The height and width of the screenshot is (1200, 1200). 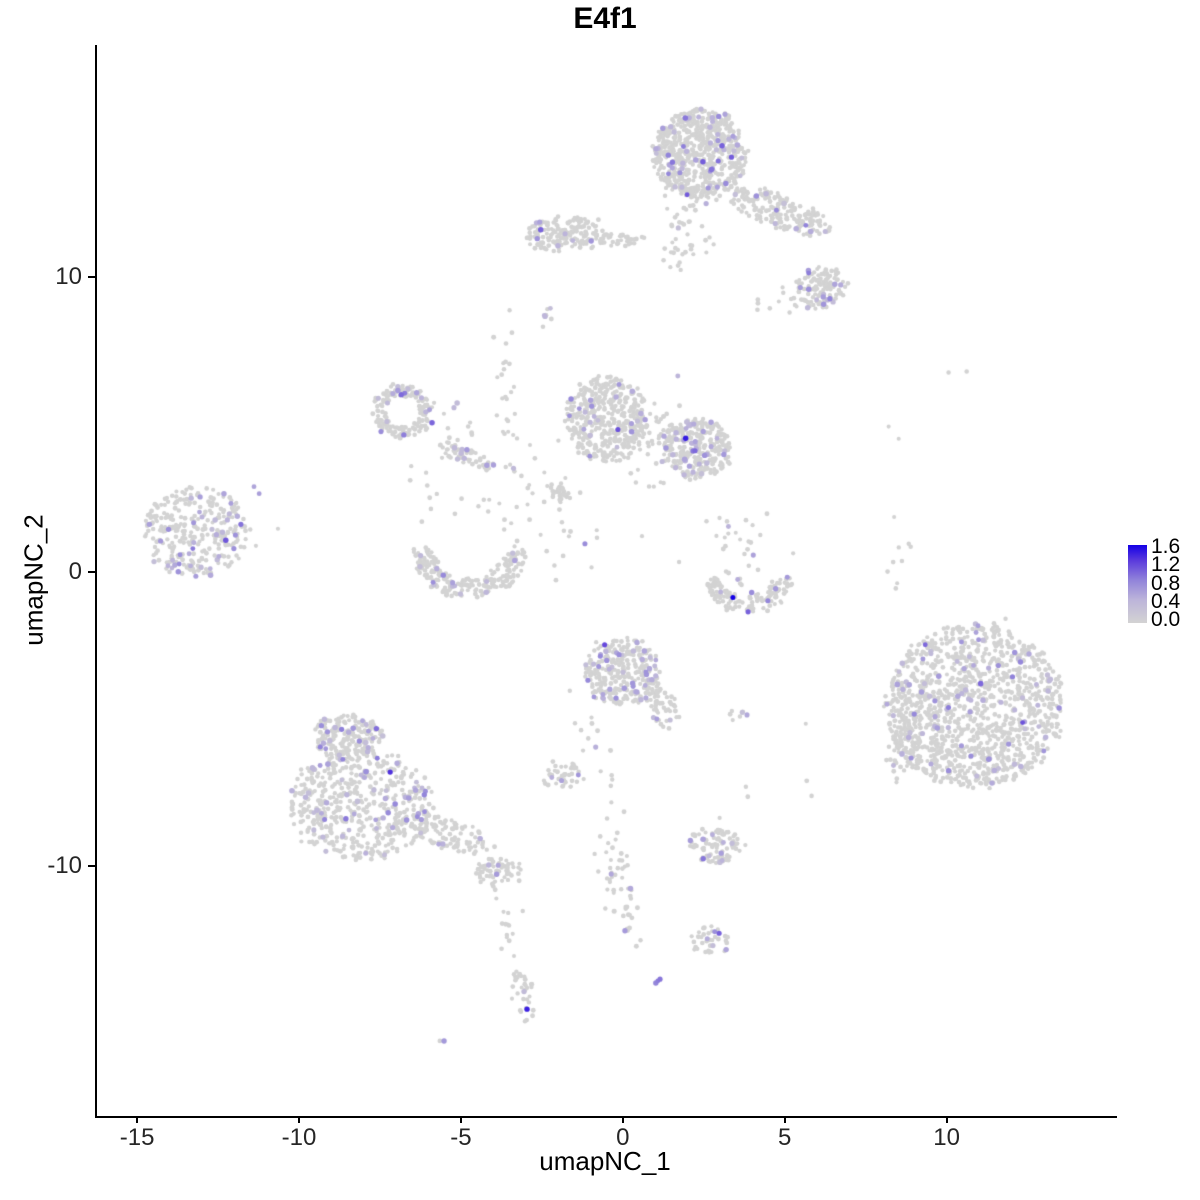 What do you see at coordinates (605, 18) in the screenshot?
I see `plot-title: E4f1` at bounding box center [605, 18].